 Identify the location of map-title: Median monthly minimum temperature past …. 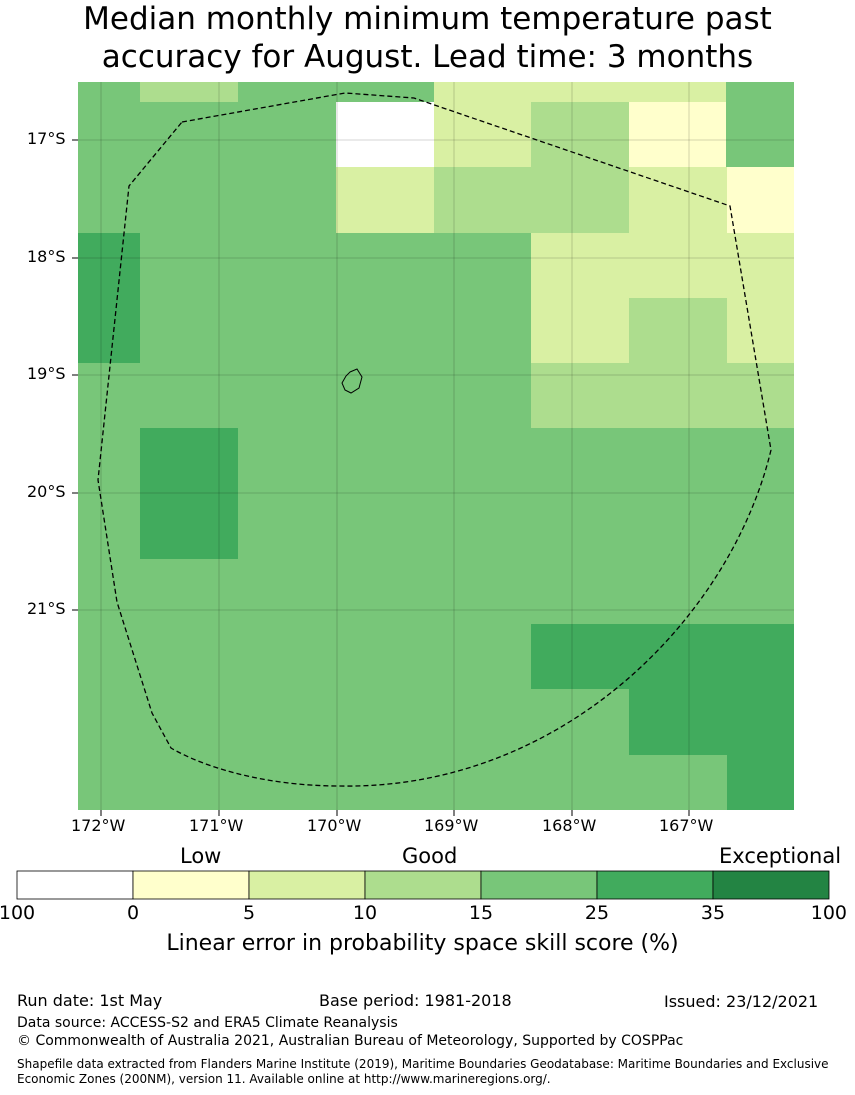
(427, 38).